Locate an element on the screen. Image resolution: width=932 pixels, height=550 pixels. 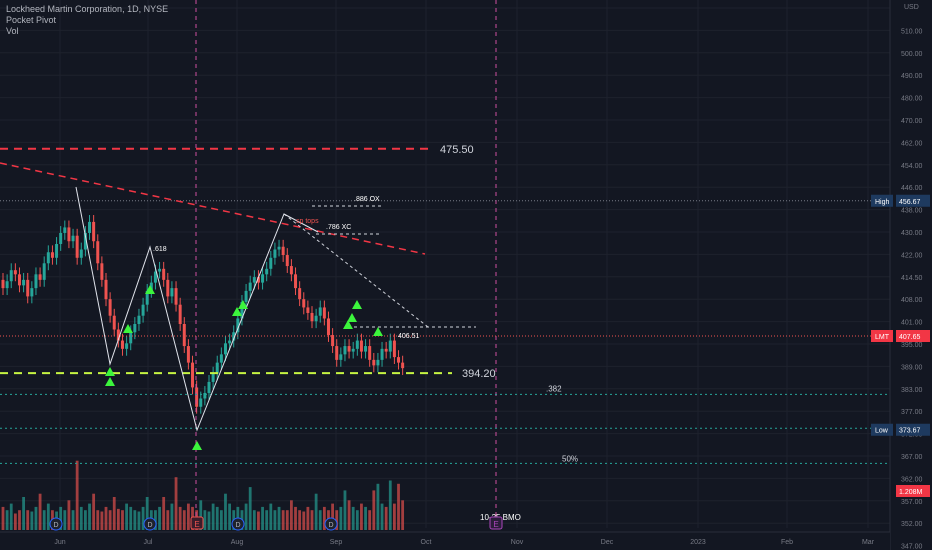
price-tick-12: 414.50 is located at coordinates (912, 278).